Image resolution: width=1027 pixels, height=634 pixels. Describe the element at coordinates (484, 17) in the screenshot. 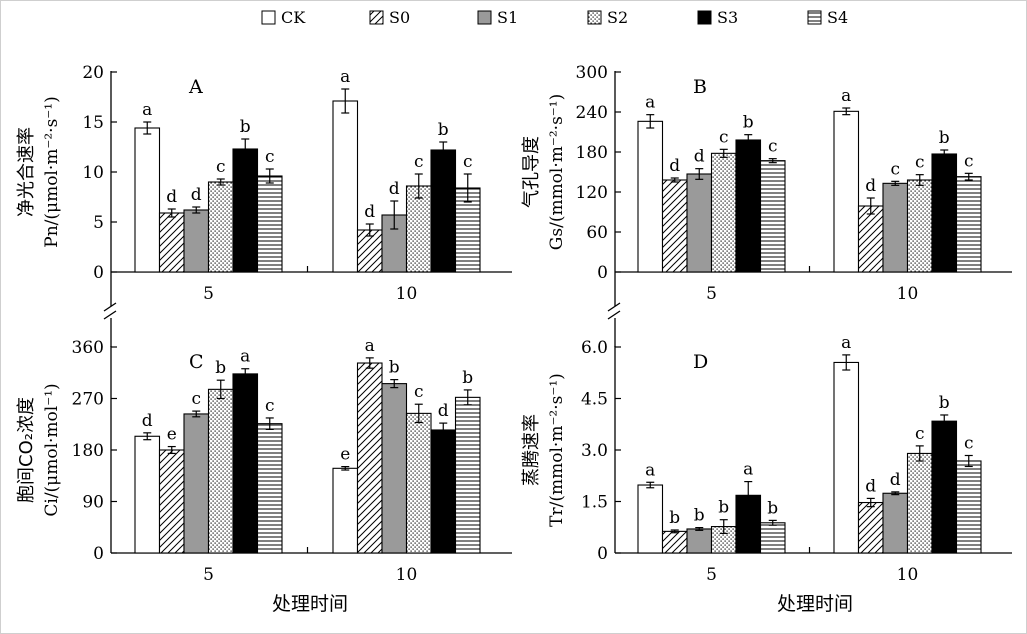

I see `legend-swatch-s1` at that location.